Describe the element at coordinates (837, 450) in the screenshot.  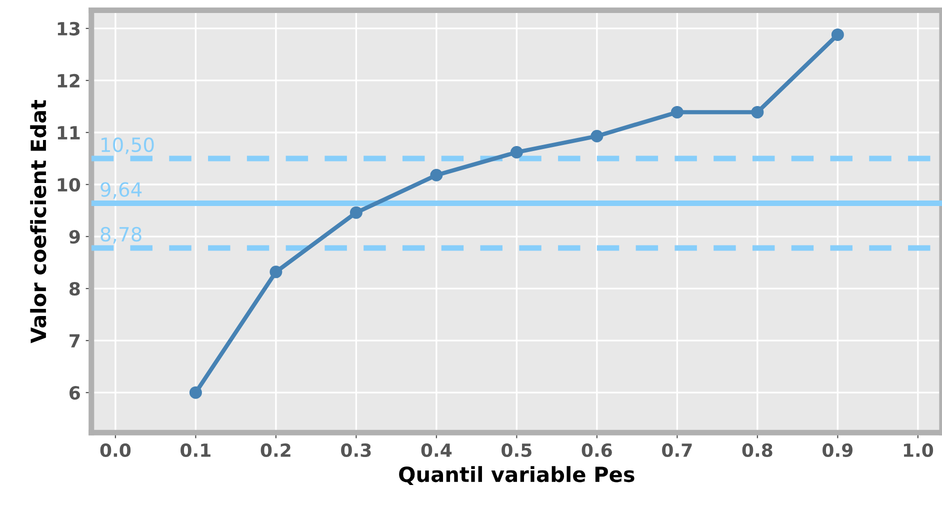
I see `x-tick-label: 0.9` at that location.